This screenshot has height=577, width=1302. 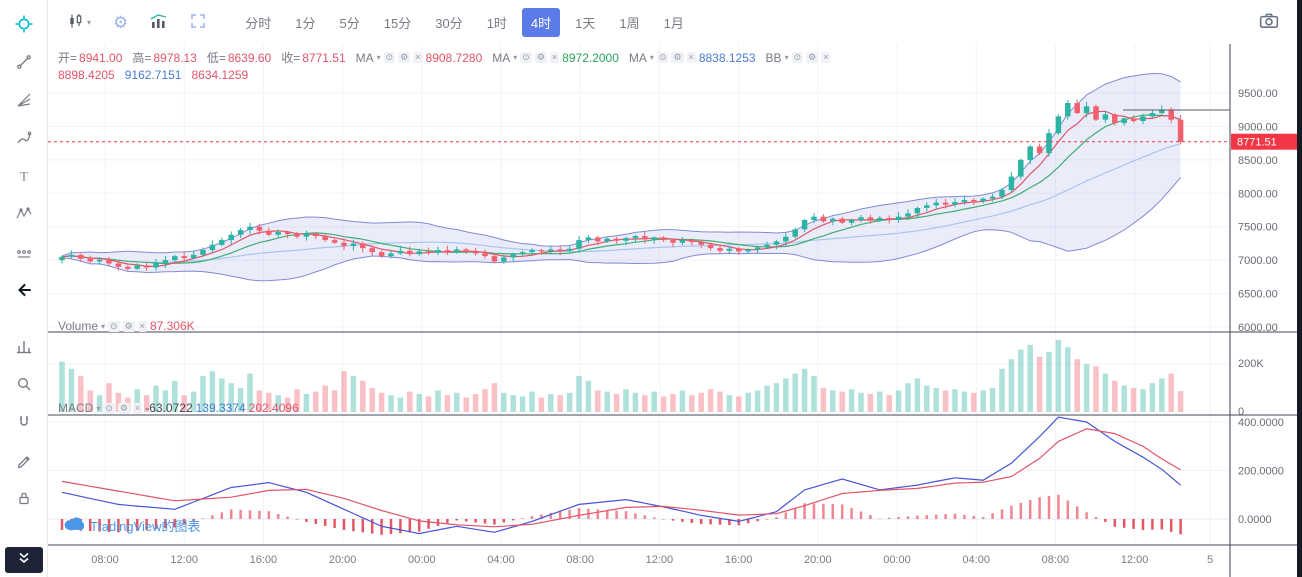 I want to click on lock-icon, so click(x=24, y=498).